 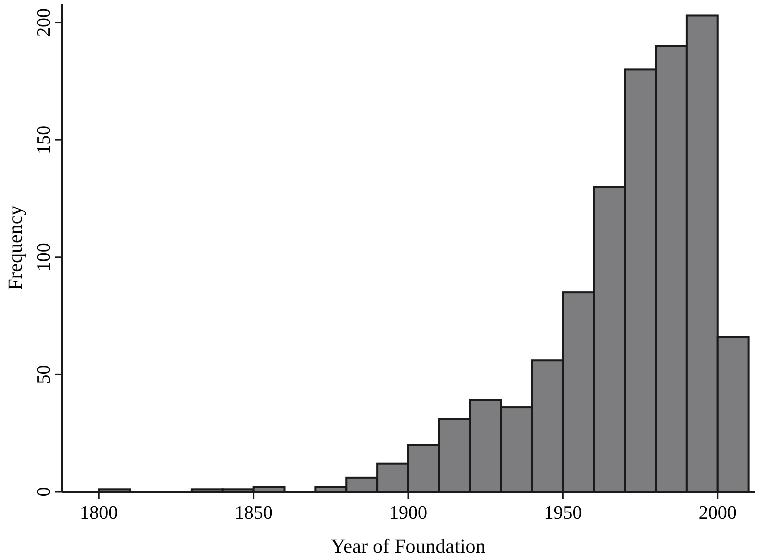 I want to click on y-tick-label: 150, so click(x=44, y=140).